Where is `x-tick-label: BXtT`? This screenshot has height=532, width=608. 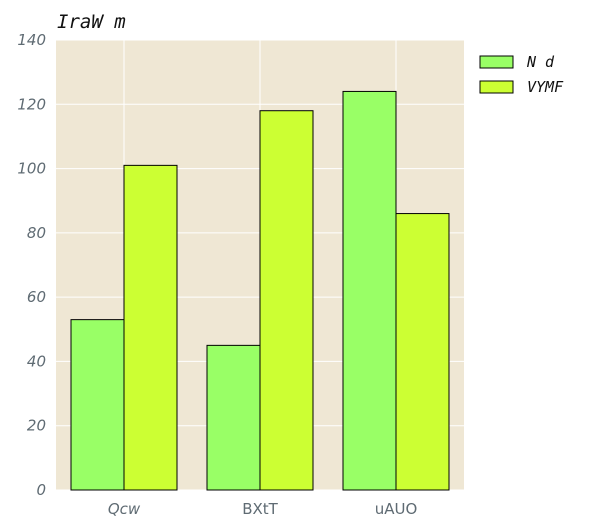 x-tick-label: BXtT is located at coordinates (260, 509).